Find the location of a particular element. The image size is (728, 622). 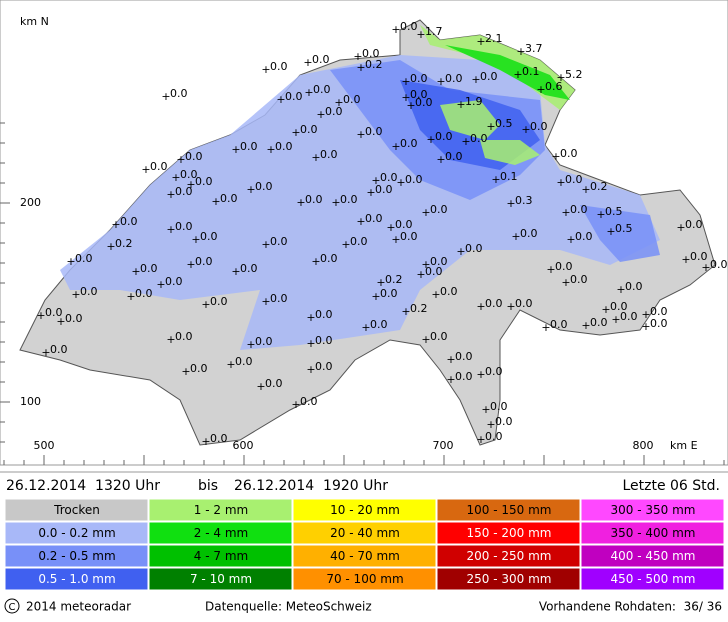

x-tick-label: 500 is located at coordinates (44, 445).